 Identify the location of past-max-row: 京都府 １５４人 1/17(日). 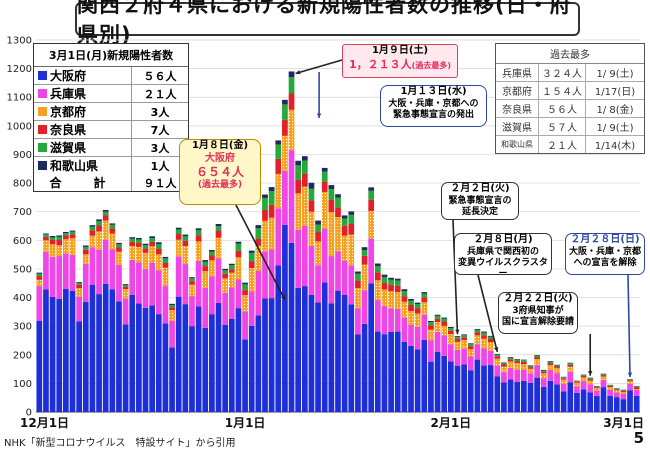
(570, 91).